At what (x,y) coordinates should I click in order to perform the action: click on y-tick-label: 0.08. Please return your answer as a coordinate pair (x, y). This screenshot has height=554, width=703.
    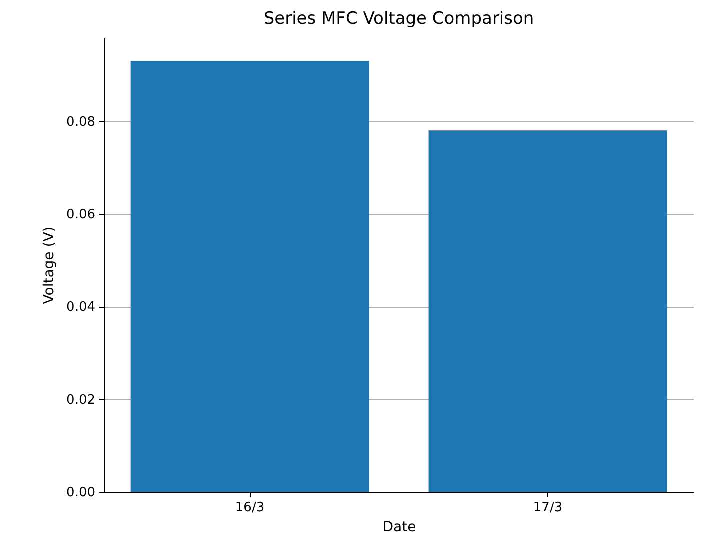
    Looking at the image, I should click on (81, 122).